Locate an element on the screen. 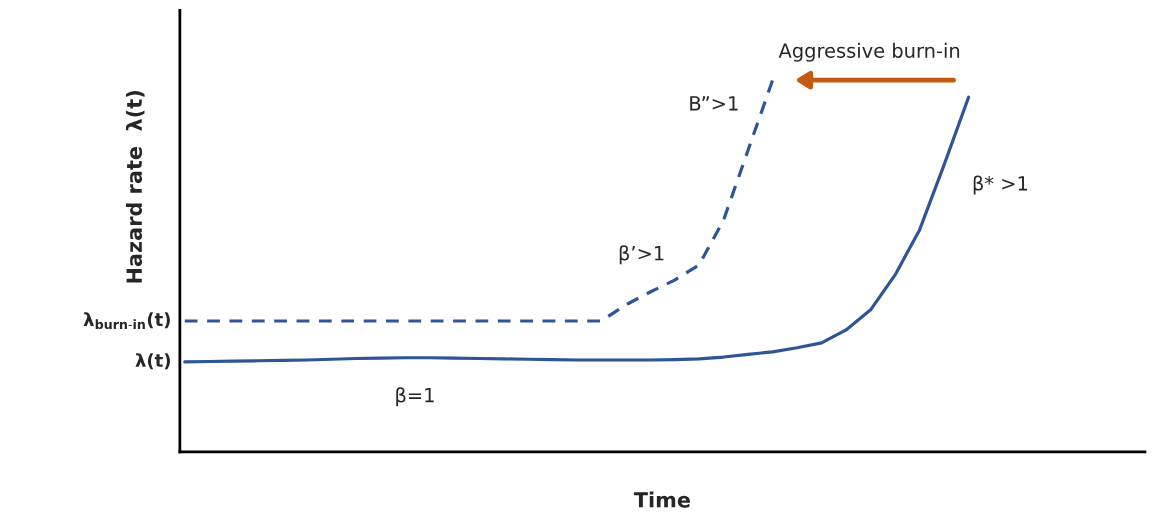 This screenshot has width=1153, height=514. x-axis-title: Time is located at coordinates (661, 499).